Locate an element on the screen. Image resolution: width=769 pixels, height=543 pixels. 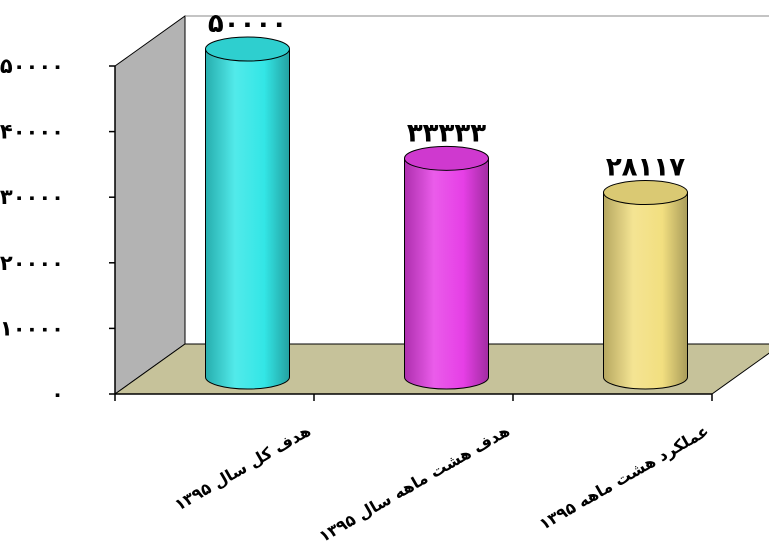
y-tick-label: ۵۰۰۰۰ is located at coordinates (32, 66).